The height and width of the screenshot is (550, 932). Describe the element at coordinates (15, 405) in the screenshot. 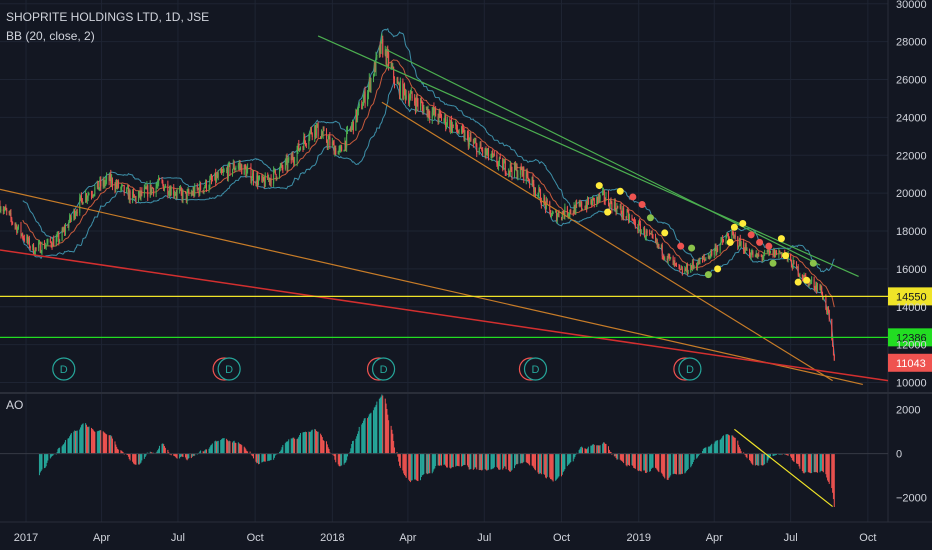

I see `ao-label: AO` at that location.